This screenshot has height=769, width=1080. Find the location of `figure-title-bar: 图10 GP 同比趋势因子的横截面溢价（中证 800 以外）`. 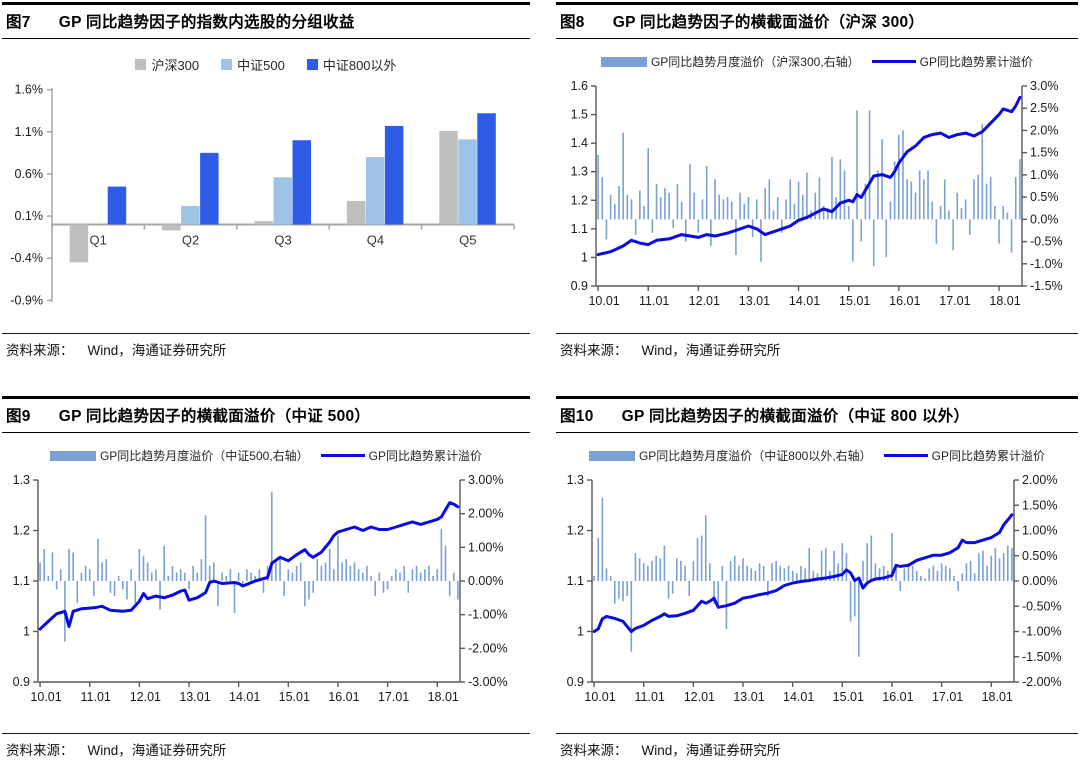

figure-title-bar: 图10 GP 同比趋势因子的横截面溢价（中证 800 以外） is located at coordinates (817, 414).